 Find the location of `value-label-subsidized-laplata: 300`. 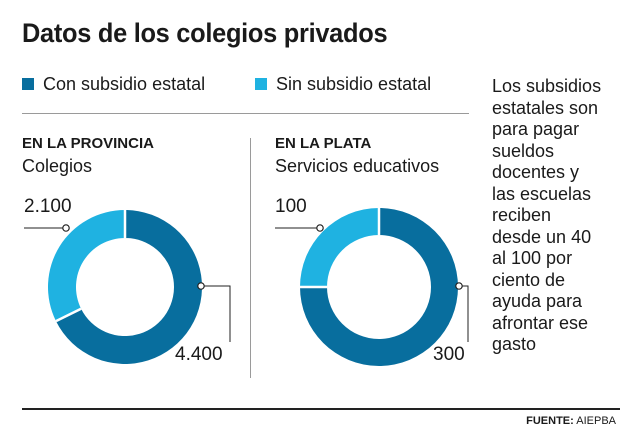

value-label-subsidized-laplata: 300 is located at coordinates (449, 354).